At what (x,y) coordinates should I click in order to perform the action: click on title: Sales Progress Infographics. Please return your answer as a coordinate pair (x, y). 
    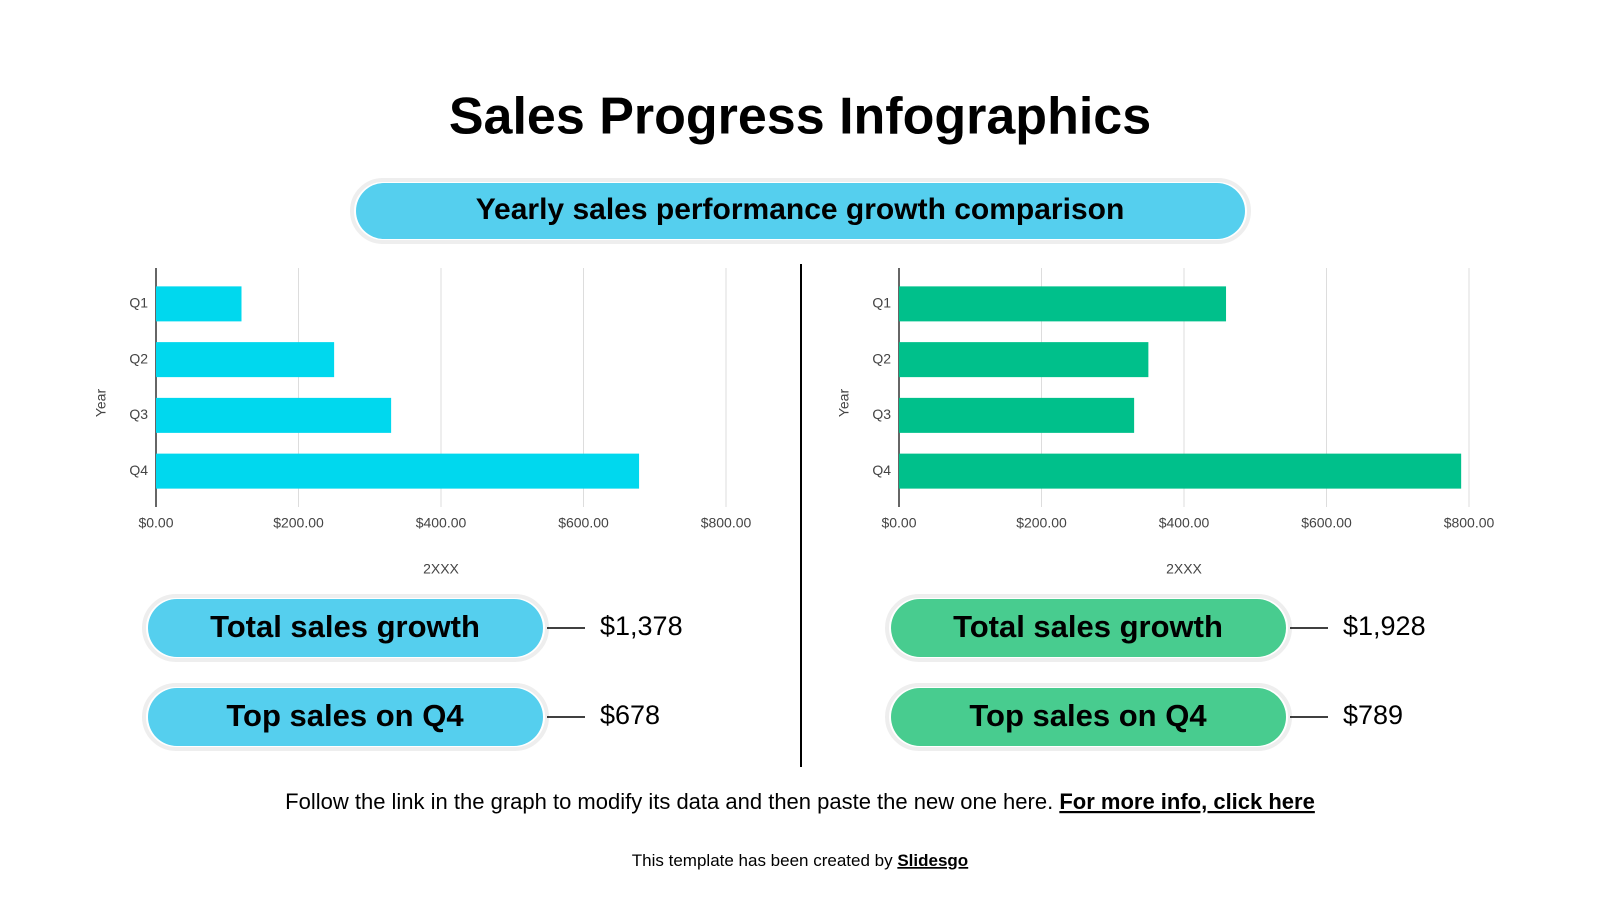
    Looking at the image, I should click on (800, 117).